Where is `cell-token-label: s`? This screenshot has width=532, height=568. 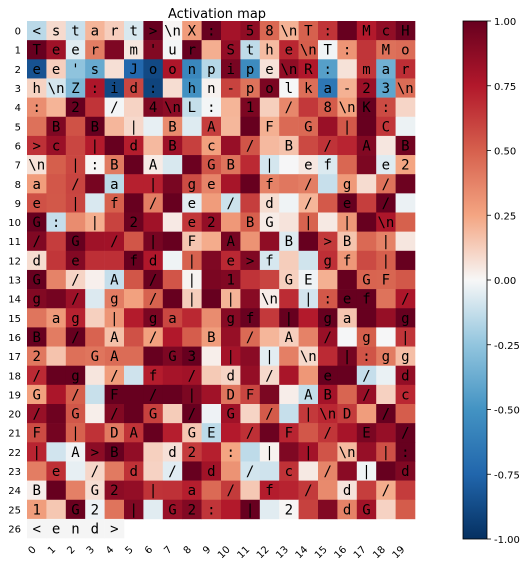 cell-token-label: s is located at coordinates (95, 70).